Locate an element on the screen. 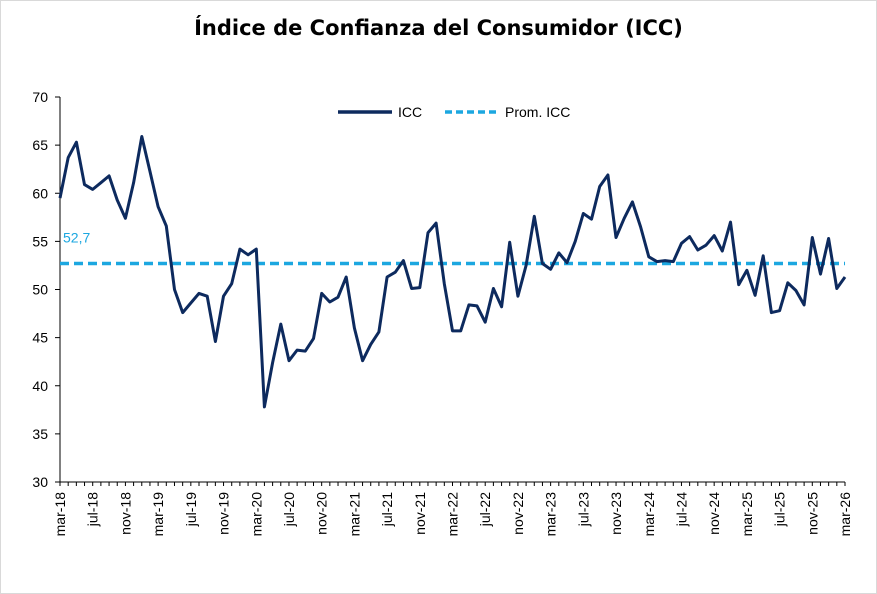 The height and width of the screenshot is (594, 877). y-tick-label: 60 is located at coordinates (40, 193).